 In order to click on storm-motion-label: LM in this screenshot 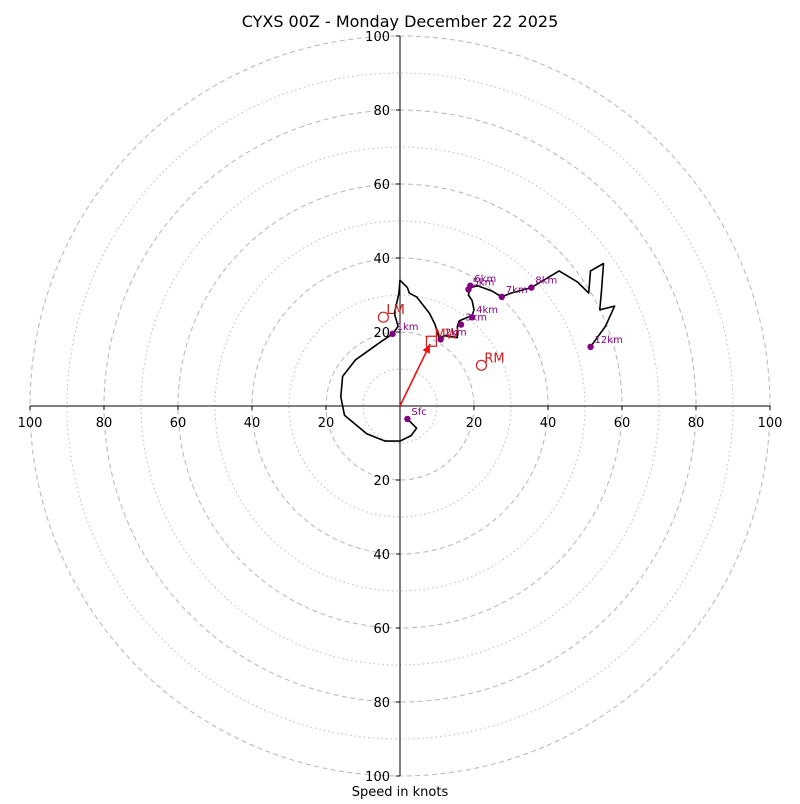, I will do `click(395, 310)`.